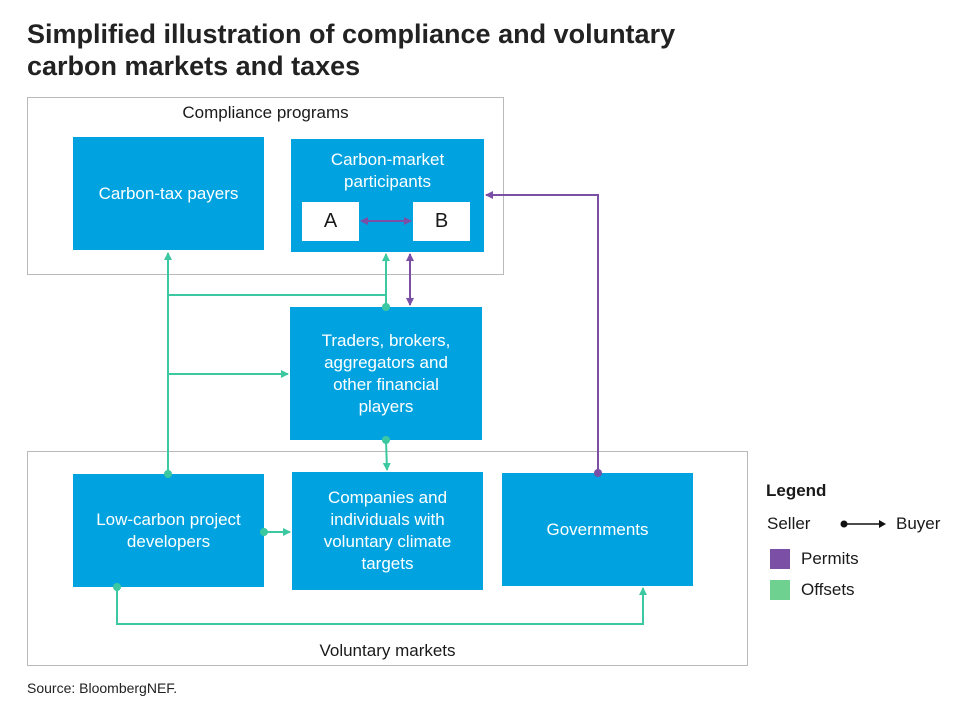  Describe the element at coordinates (387, 650) in the screenshot. I see `voluntary-markets-label: Voluntary markets` at that location.